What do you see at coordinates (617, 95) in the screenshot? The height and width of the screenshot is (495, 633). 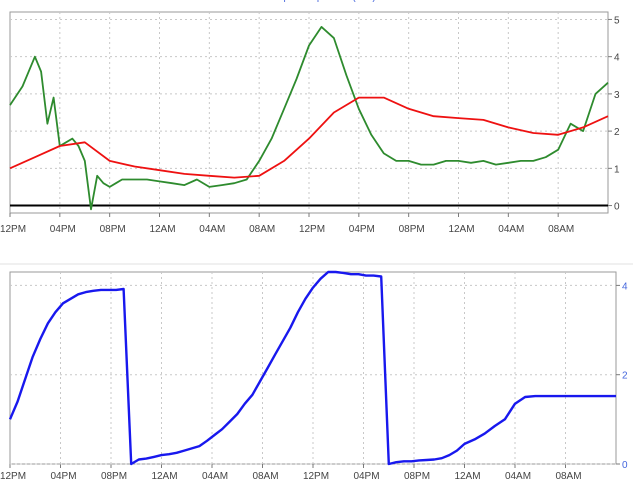 I see `y-tick-label: 3` at bounding box center [617, 95].